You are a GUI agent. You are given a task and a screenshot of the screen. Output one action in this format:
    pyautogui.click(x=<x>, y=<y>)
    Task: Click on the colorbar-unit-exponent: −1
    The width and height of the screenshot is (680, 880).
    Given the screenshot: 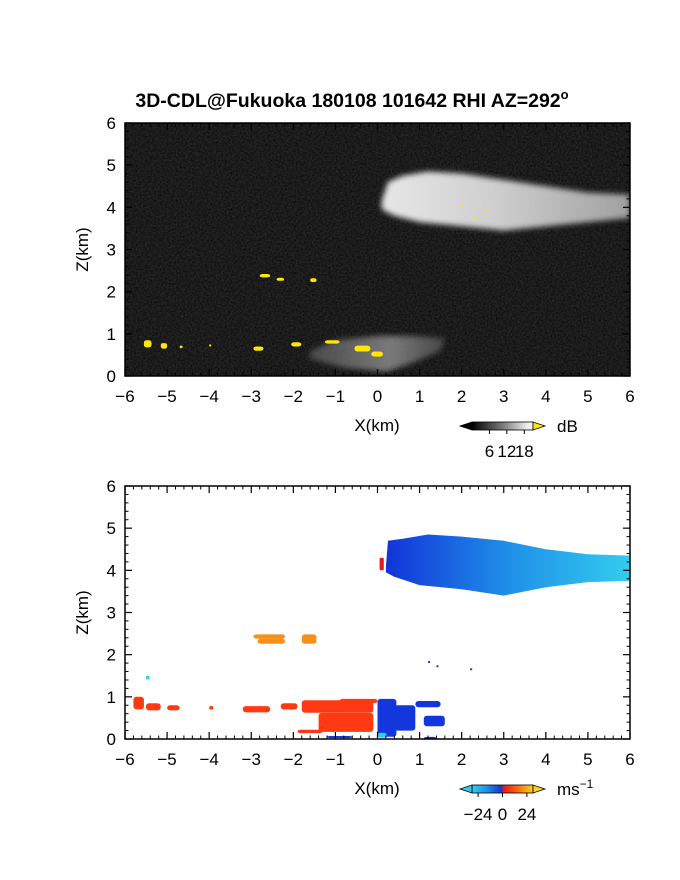 What is the action you would take?
    pyautogui.click(x=587, y=784)
    